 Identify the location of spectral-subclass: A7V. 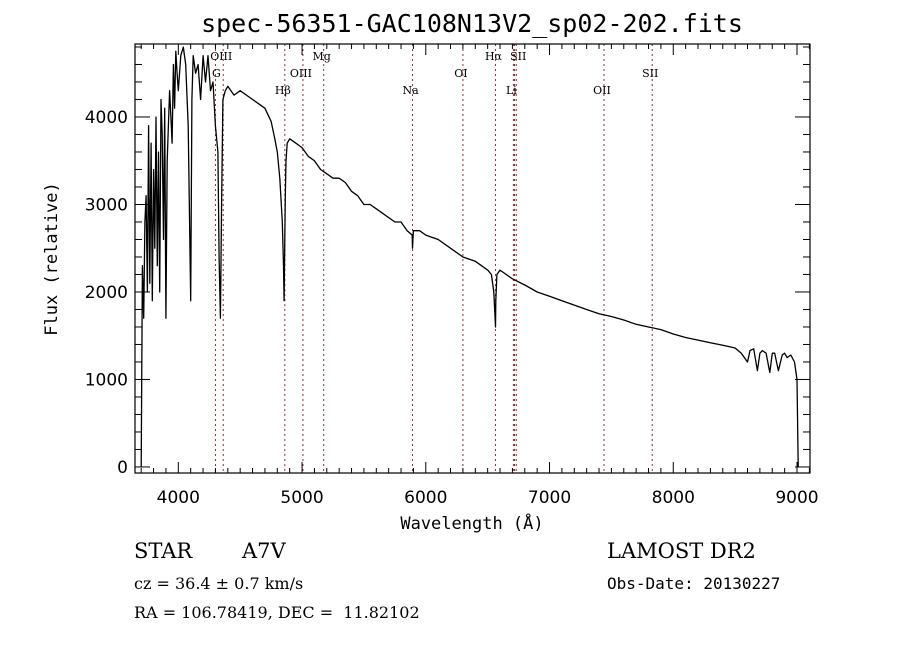
(264, 551).